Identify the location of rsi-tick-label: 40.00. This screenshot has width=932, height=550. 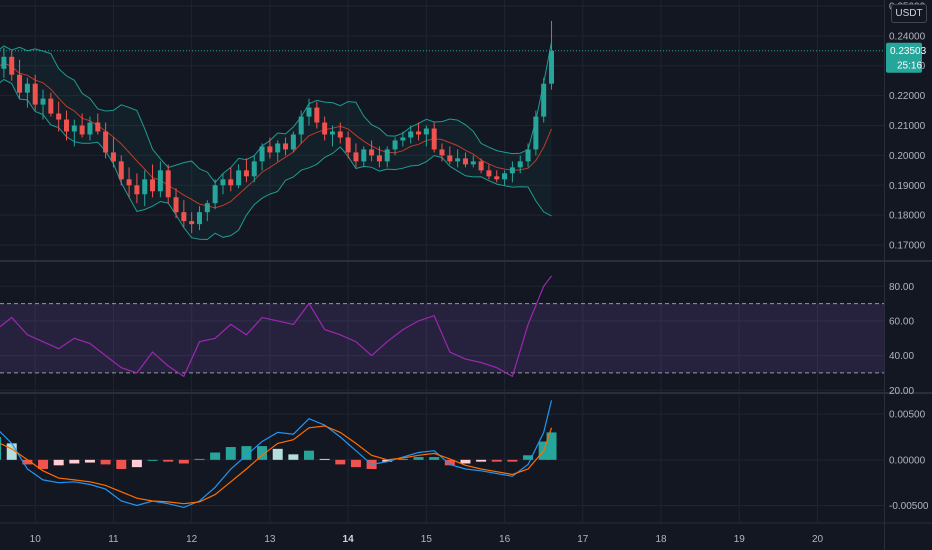
(901, 356).